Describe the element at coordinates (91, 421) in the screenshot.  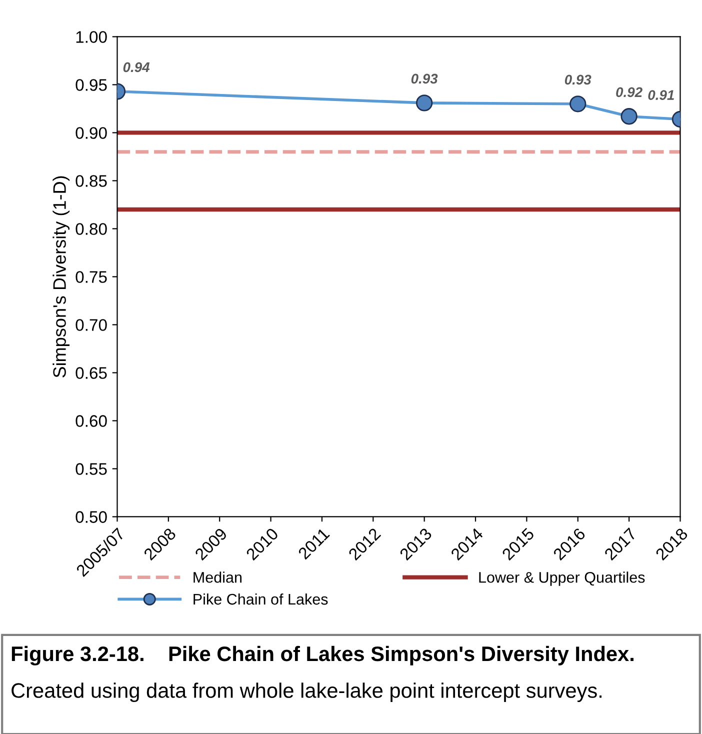
I see `y-tick-label: 0.60` at that location.